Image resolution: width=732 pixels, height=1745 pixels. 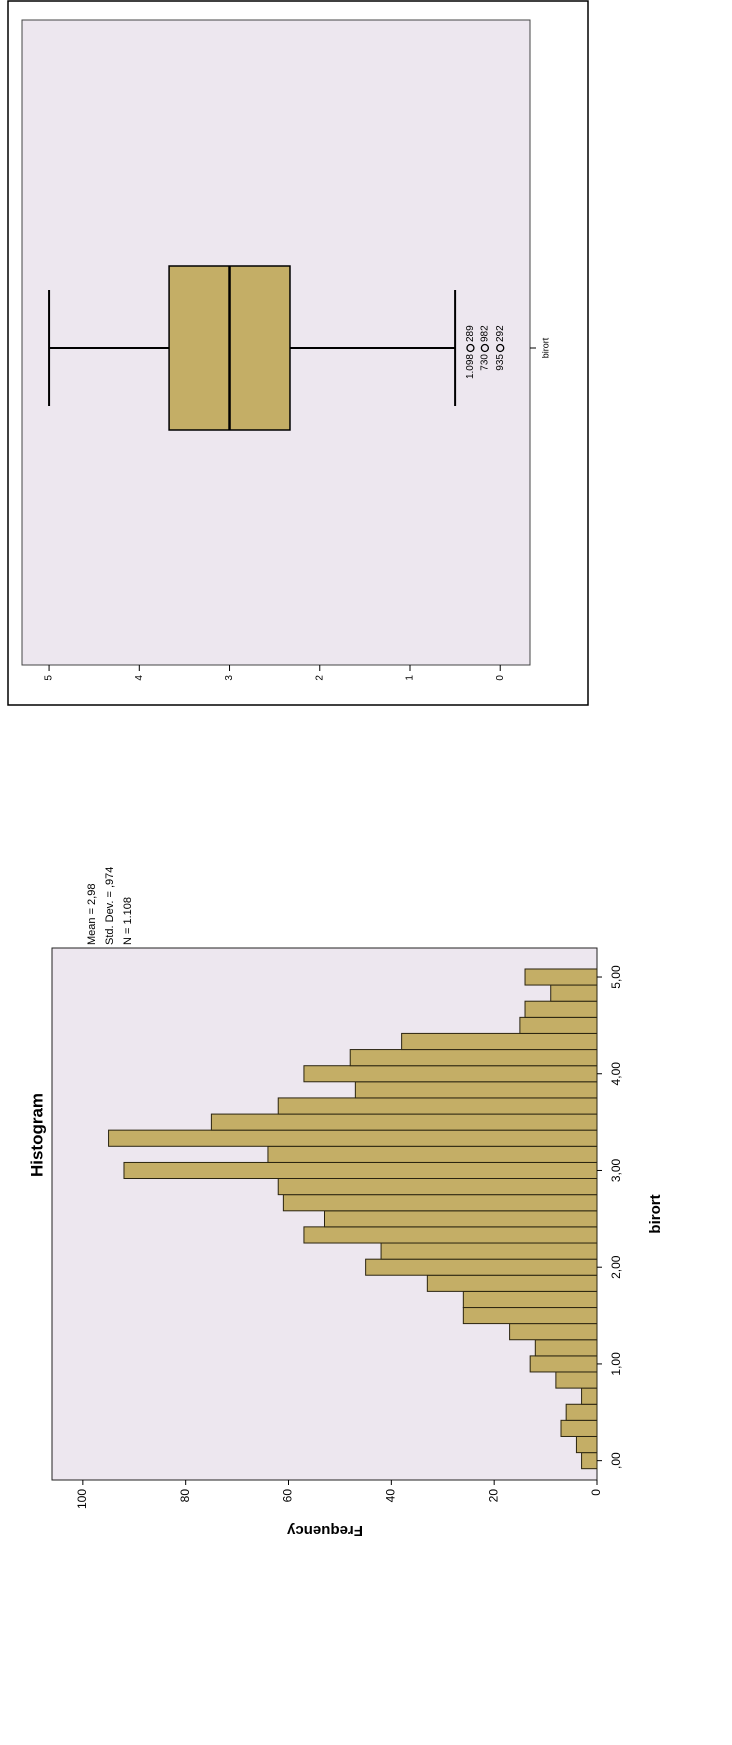 What do you see at coordinates (319, 678) in the screenshot?
I see `y-tick-label: 2` at bounding box center [319, 678].